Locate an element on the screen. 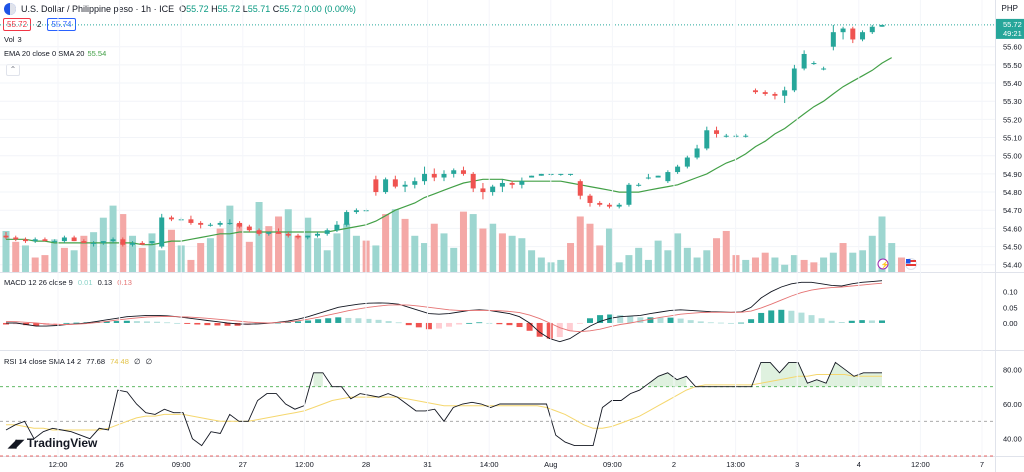  time-tick-label: Aug is located at coordinates (550, 464).